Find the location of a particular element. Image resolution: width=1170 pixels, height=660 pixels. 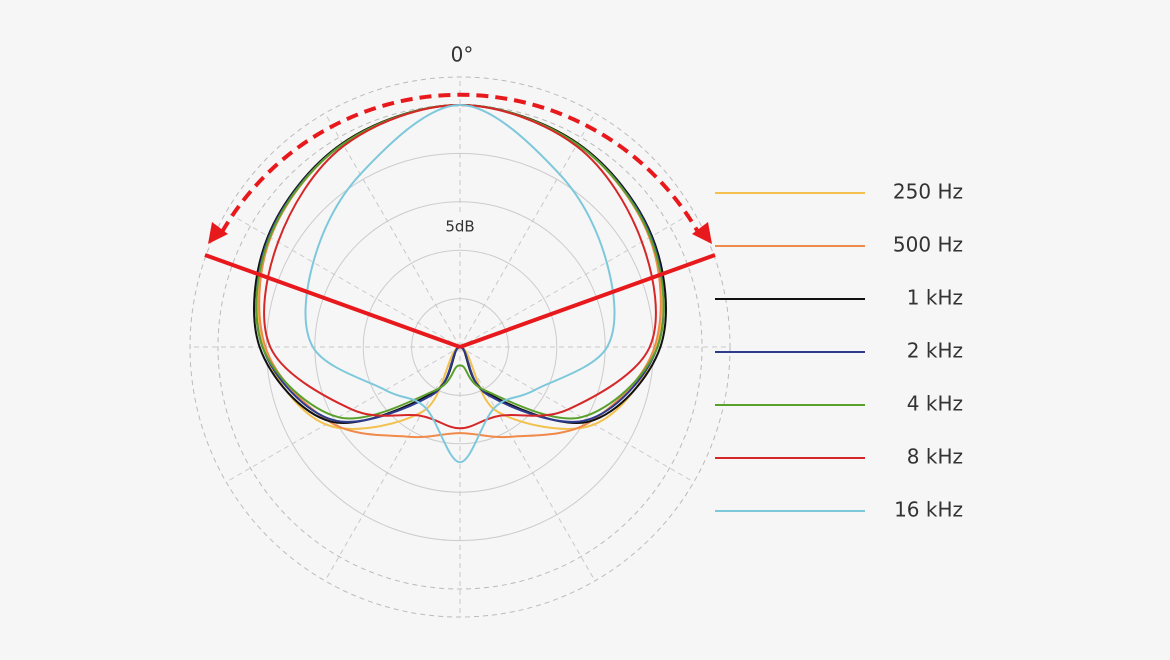

legend-label: 16 kHz is located at coordinates (928, 510).